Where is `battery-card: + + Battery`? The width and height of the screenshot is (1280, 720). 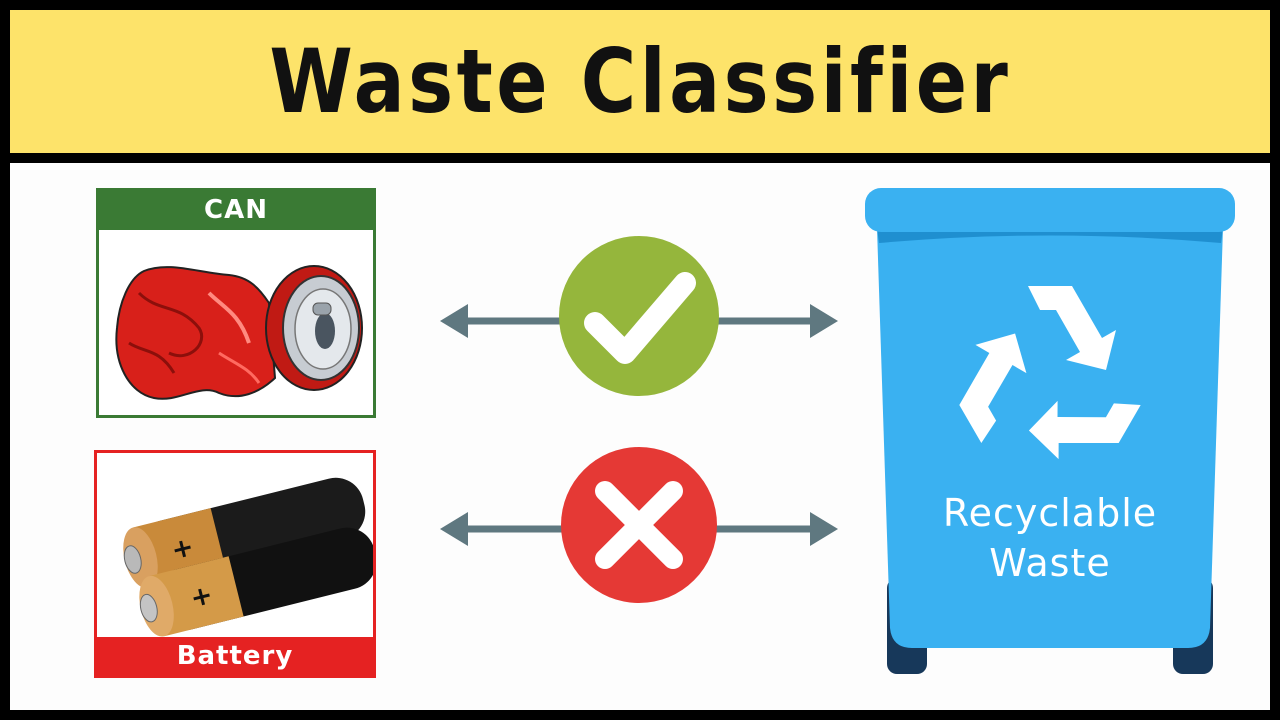
battery-card: + + Battery is located at coordinates (235, 564).